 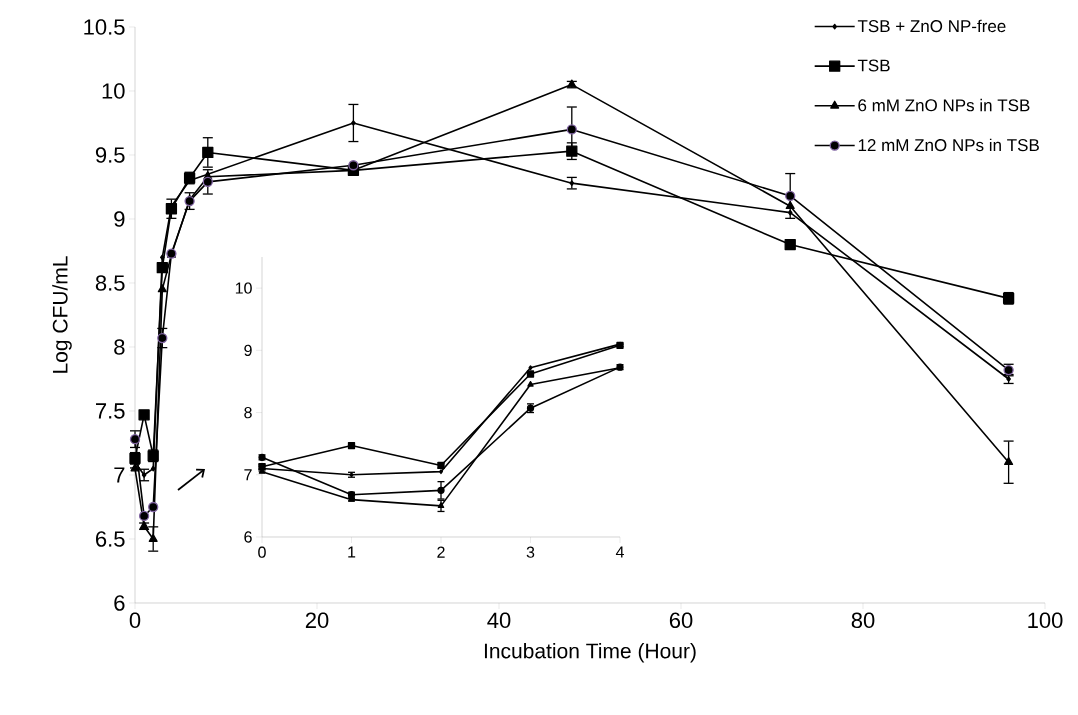 I want to click on y-axis-title: Log CFU/mL, so click(x=62, y=314).